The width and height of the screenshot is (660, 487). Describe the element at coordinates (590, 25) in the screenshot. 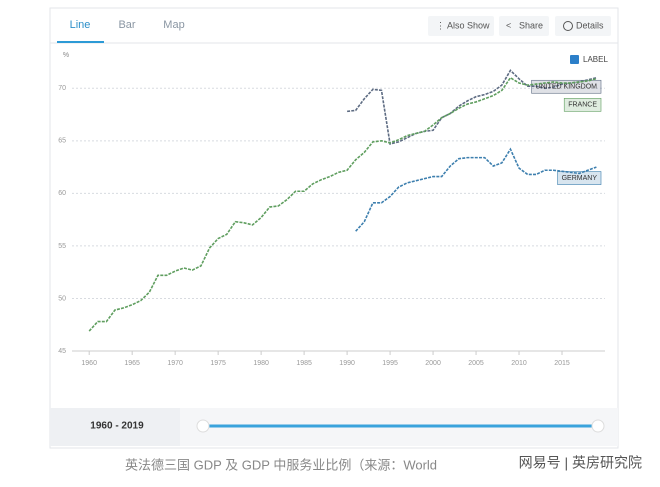

I see `button-label: Details` at that location.